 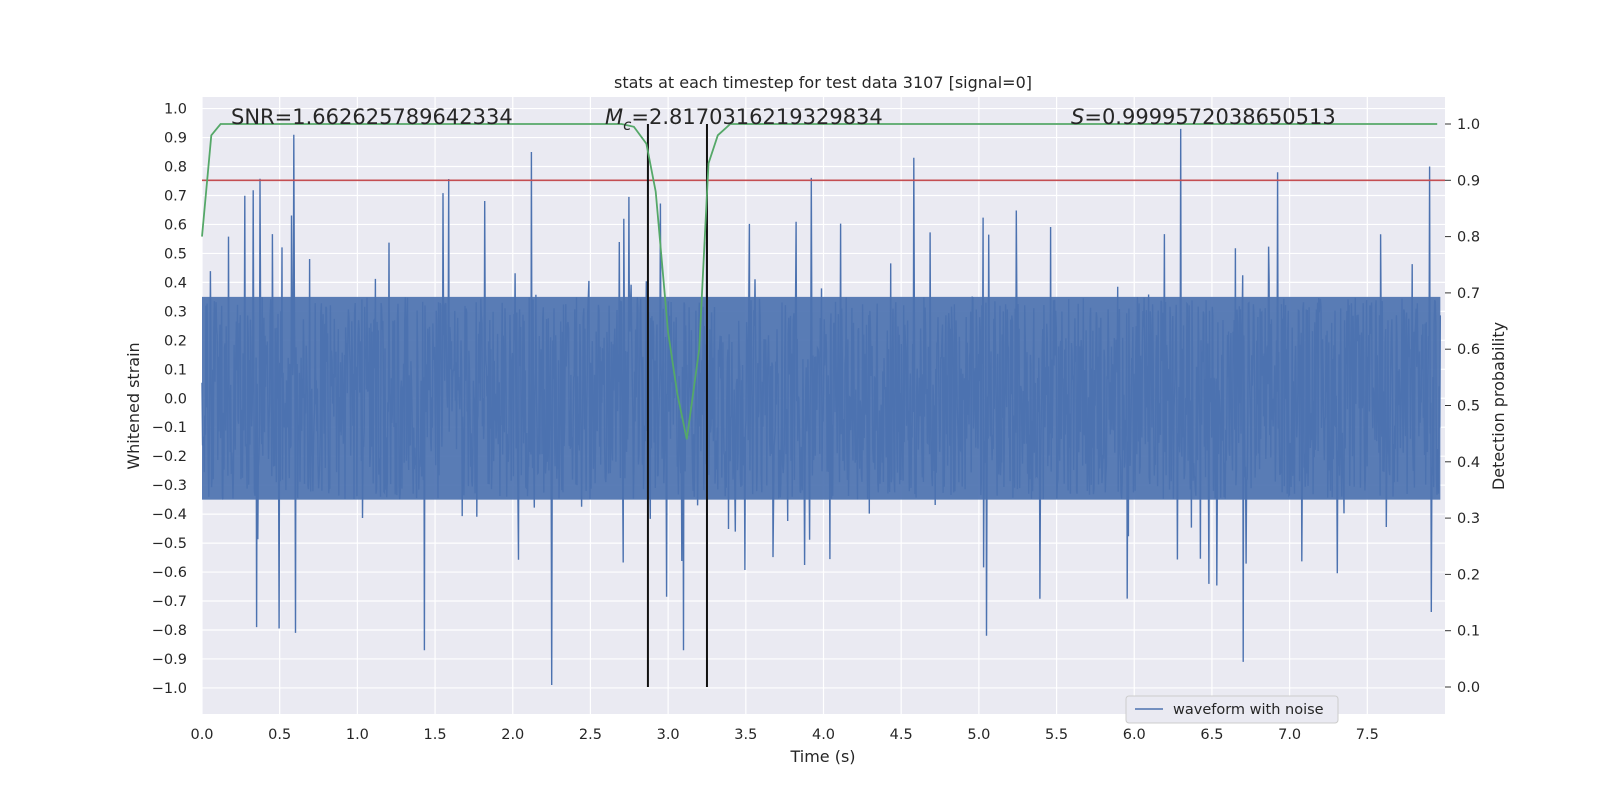 I want to click on score-value: =0.9999572038650513, so click(x=1209, y=117).